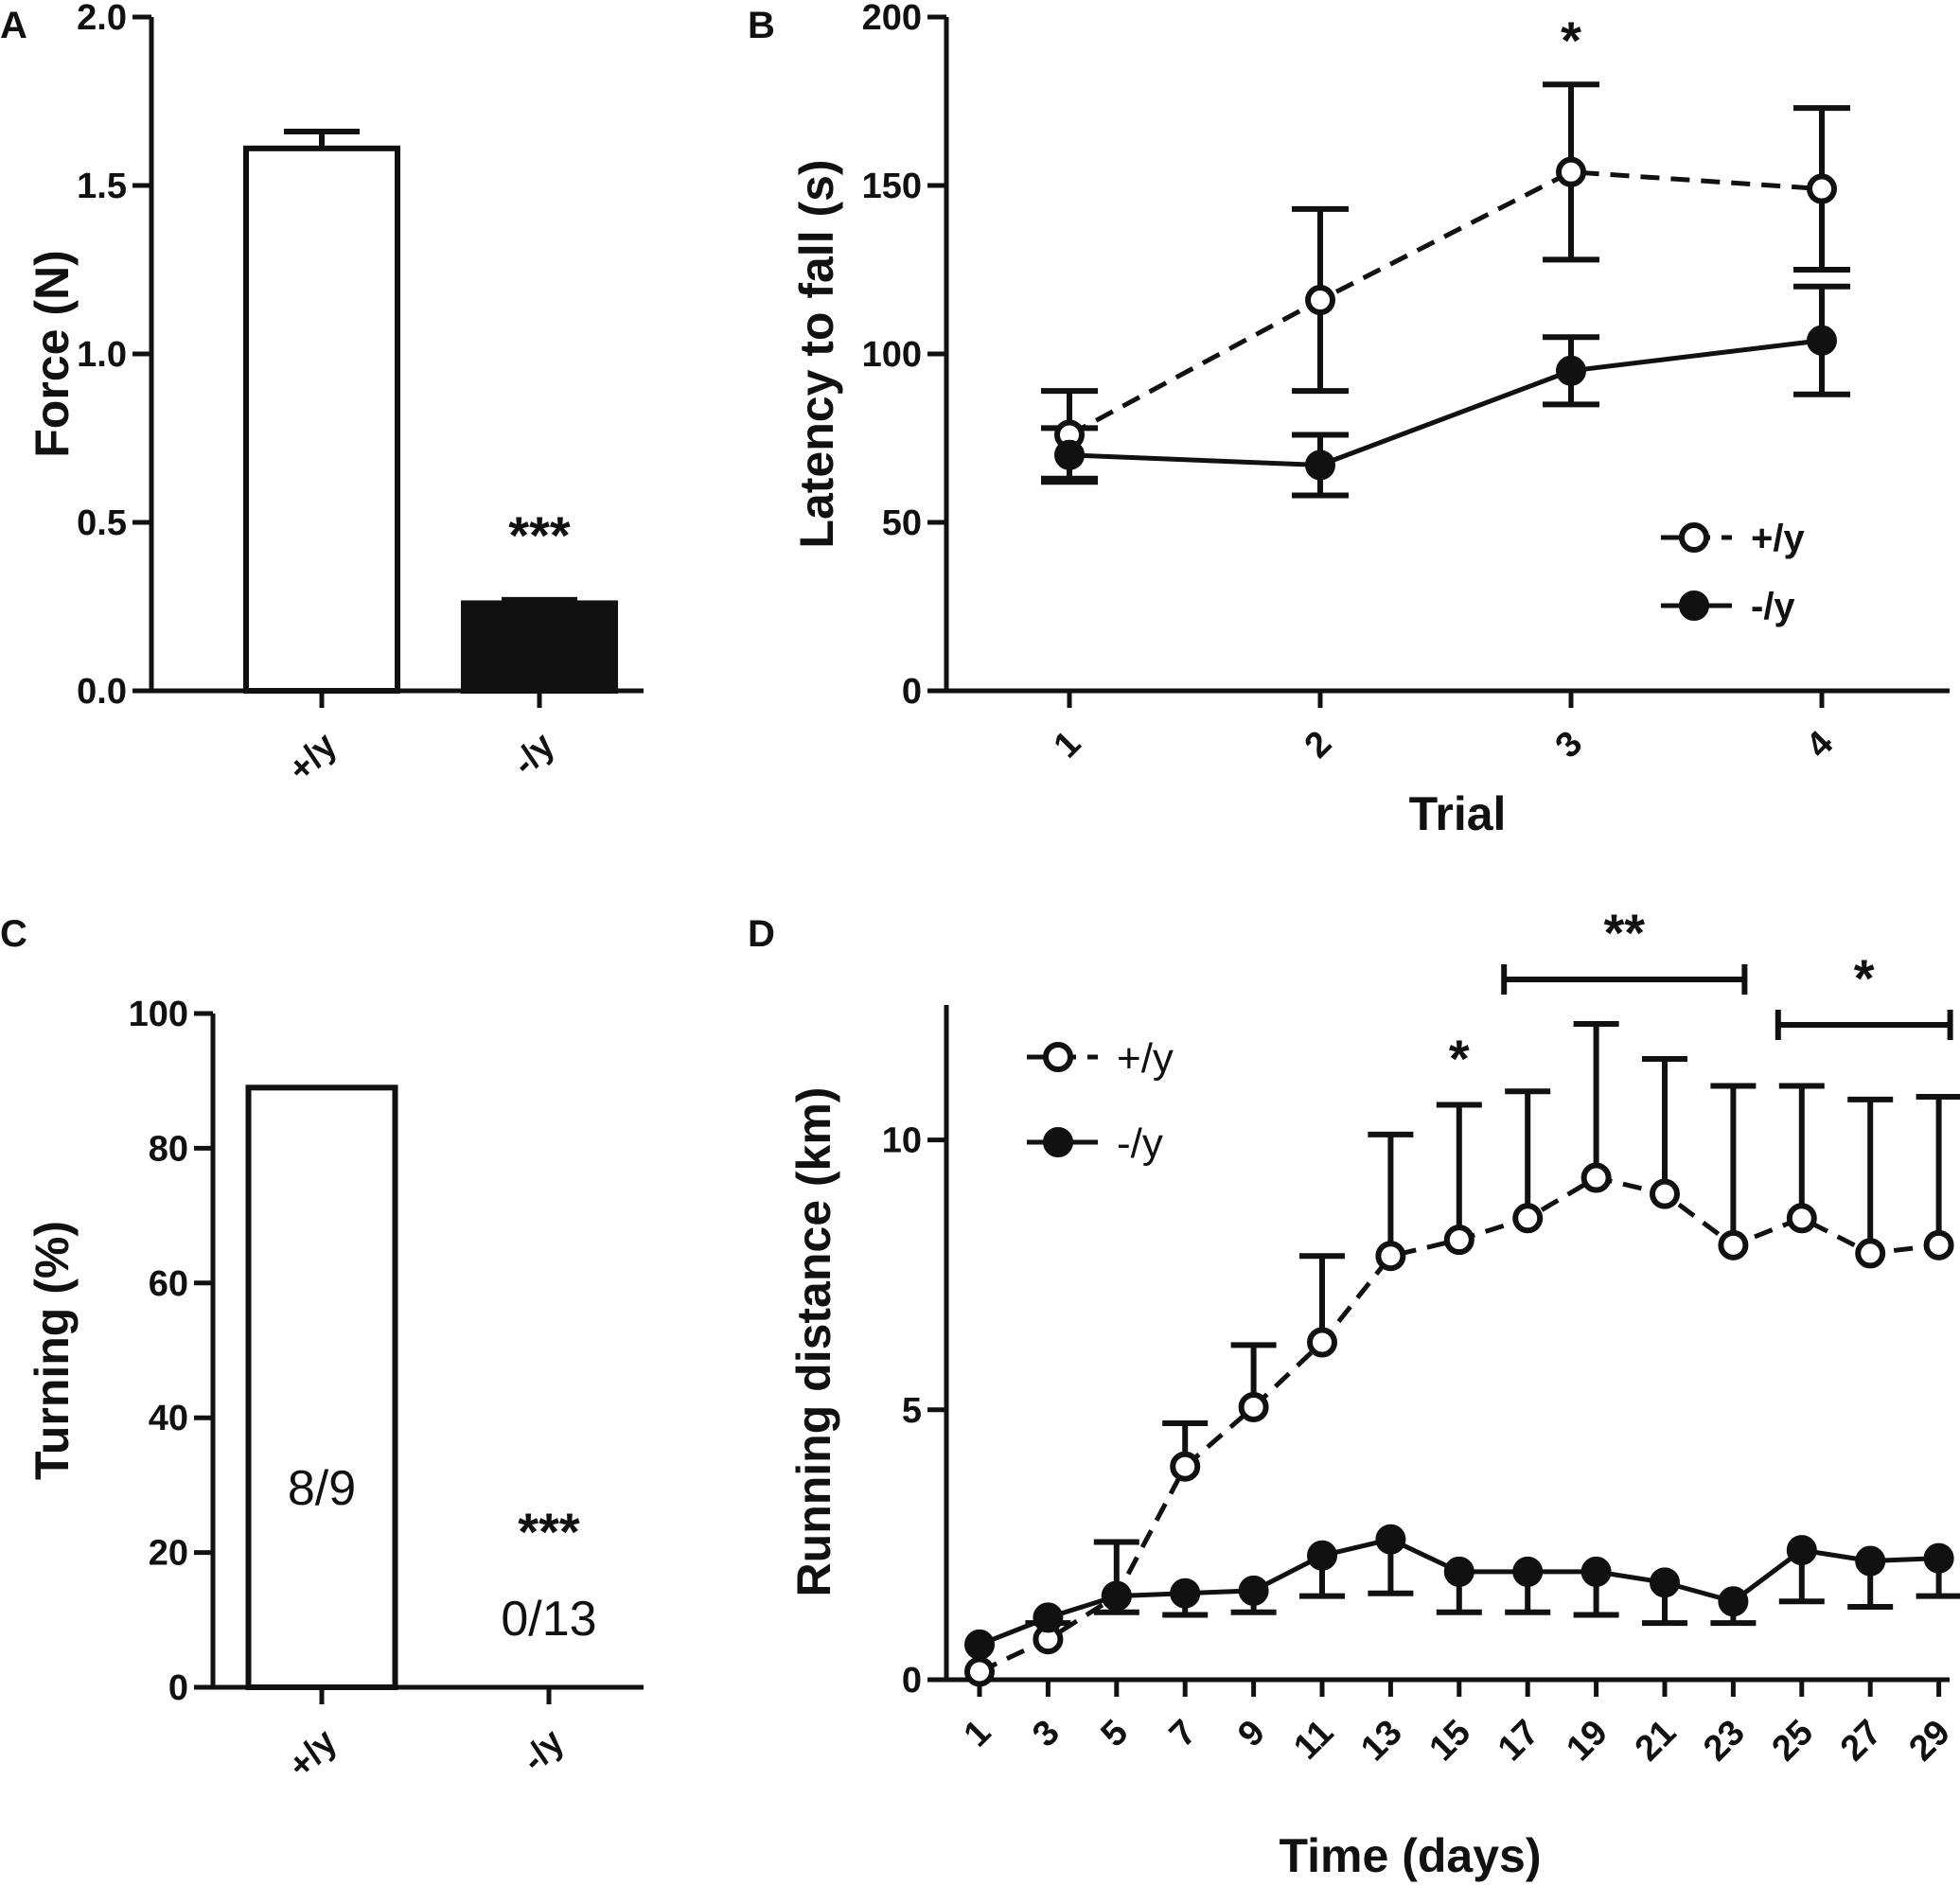 This screenshot has width=1960, height=1886. Describe the element at coordinates (549, 1532) in the screenshot. I see `panel-c-significance: ***` at that location.